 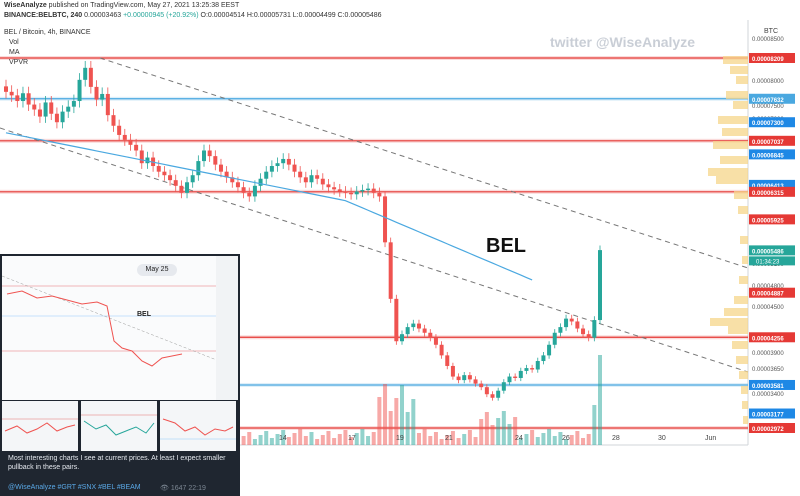 I want to click on open-value: 0.00003463, so click(x=103, y=15).